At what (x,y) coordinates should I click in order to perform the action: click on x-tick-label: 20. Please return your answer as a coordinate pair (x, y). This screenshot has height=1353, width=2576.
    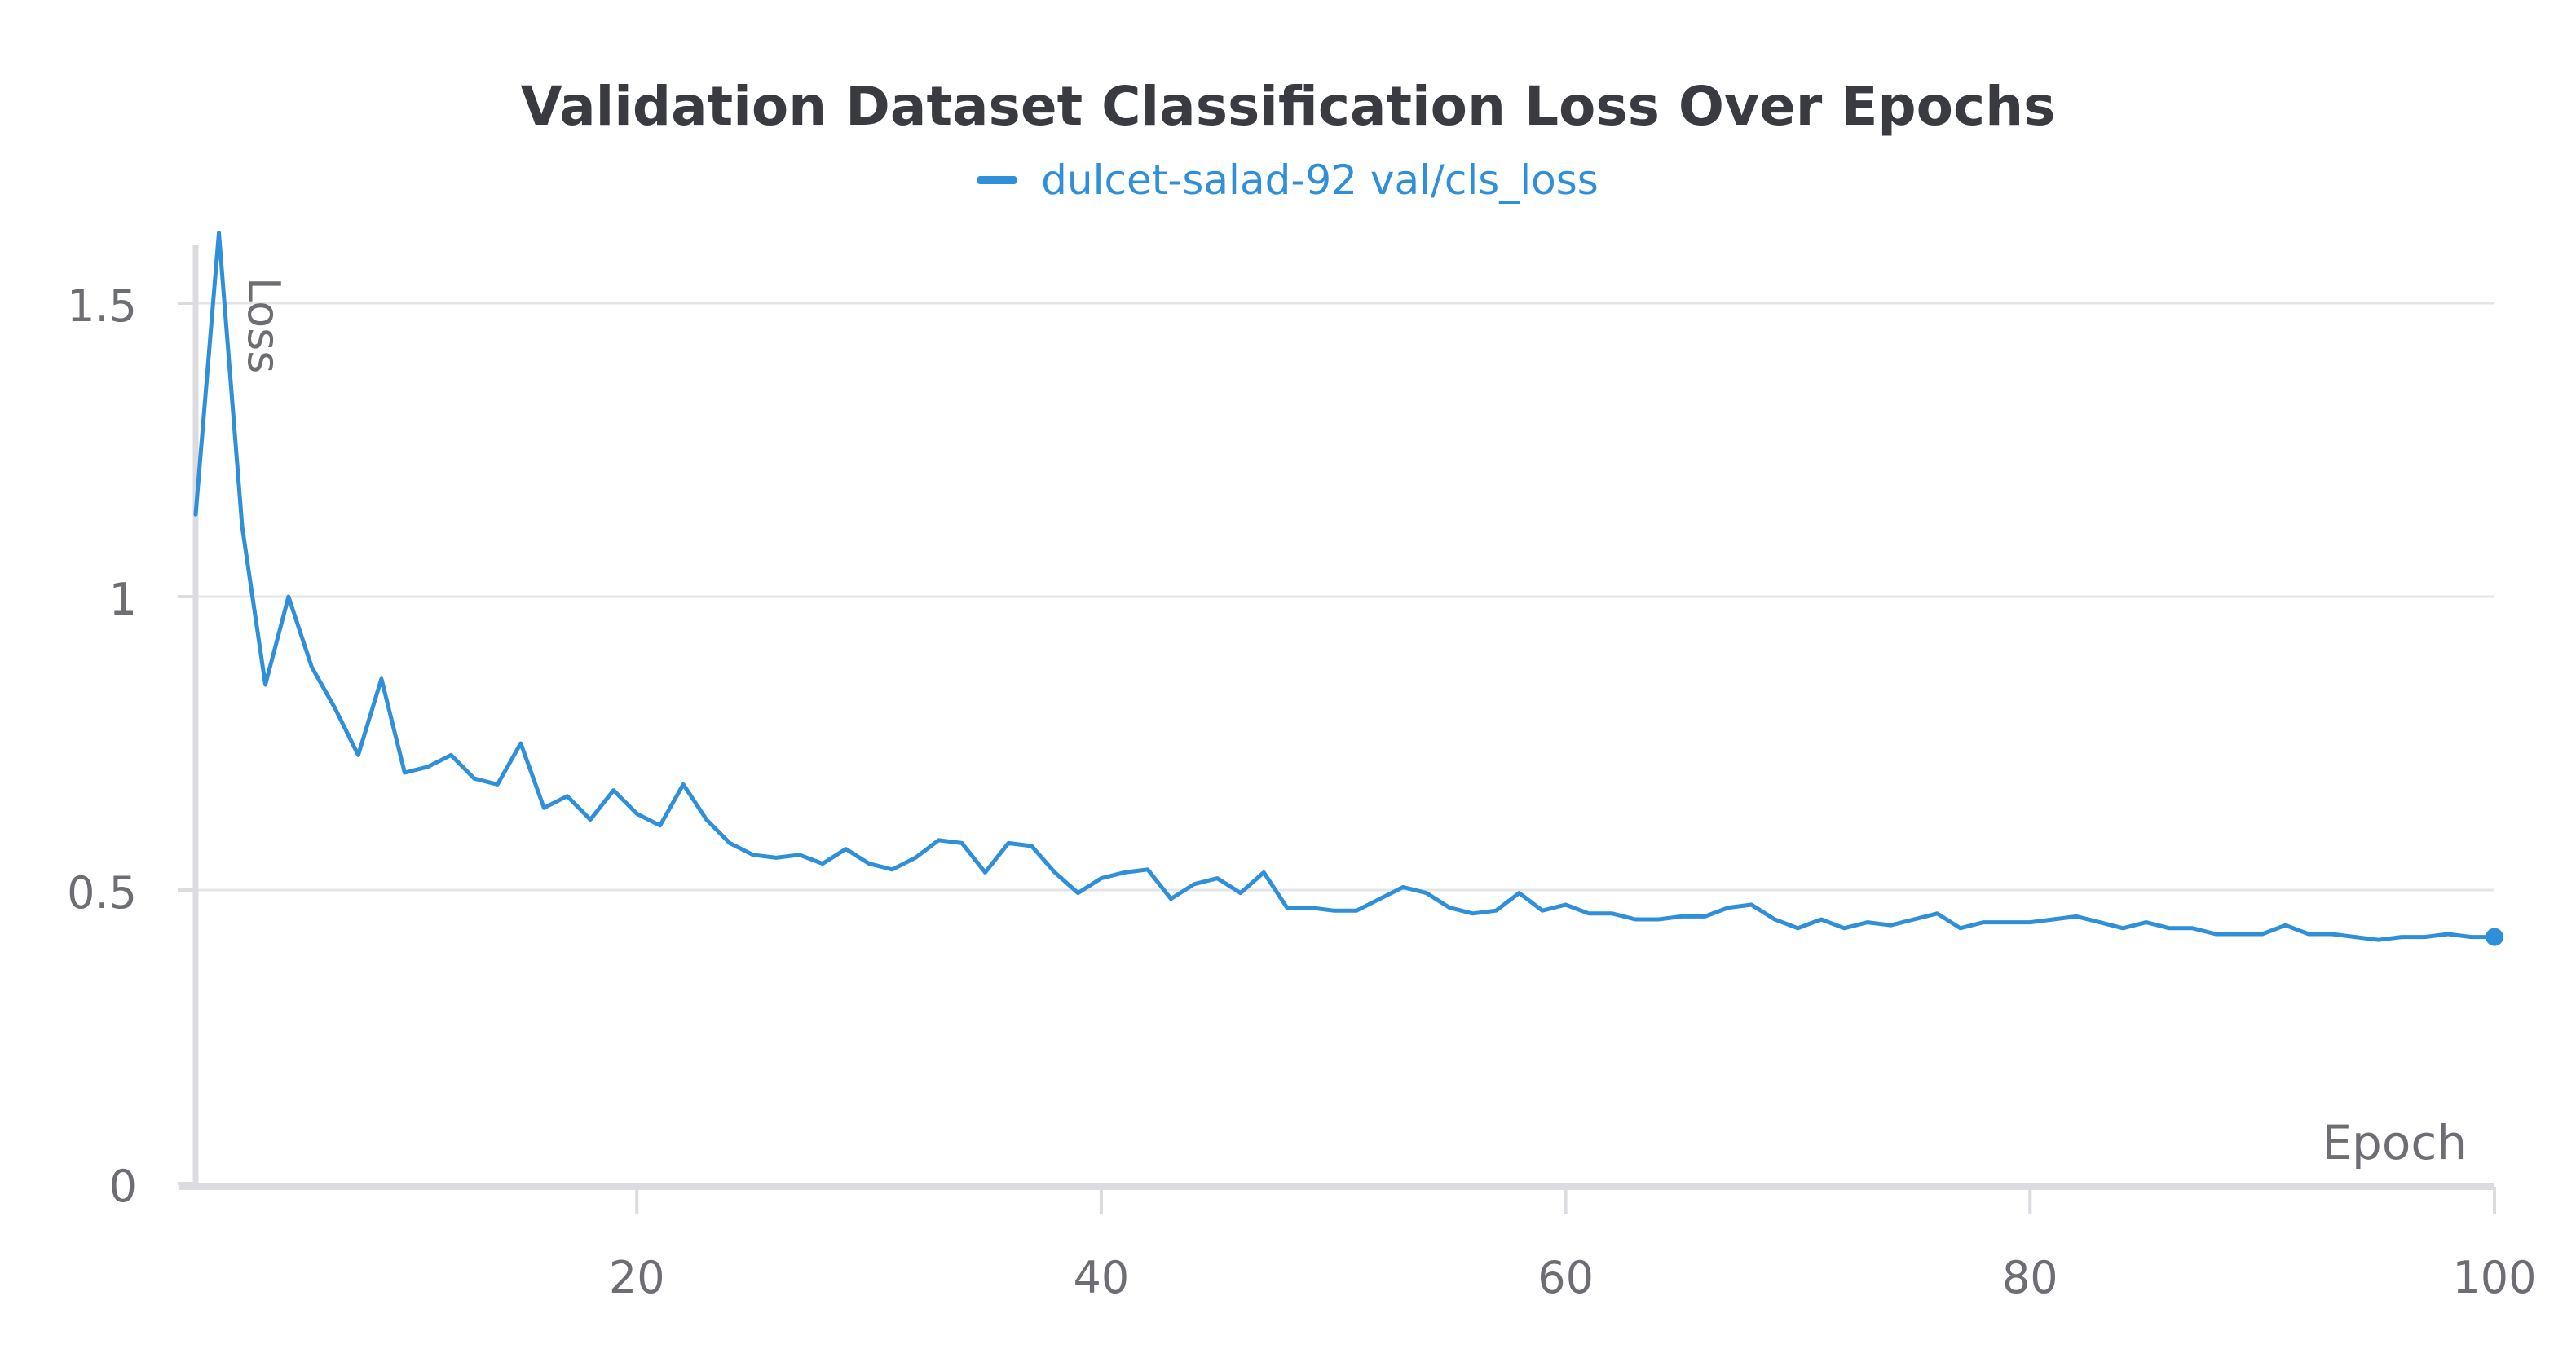
    Looking at the image, I should click on (637, 1277).